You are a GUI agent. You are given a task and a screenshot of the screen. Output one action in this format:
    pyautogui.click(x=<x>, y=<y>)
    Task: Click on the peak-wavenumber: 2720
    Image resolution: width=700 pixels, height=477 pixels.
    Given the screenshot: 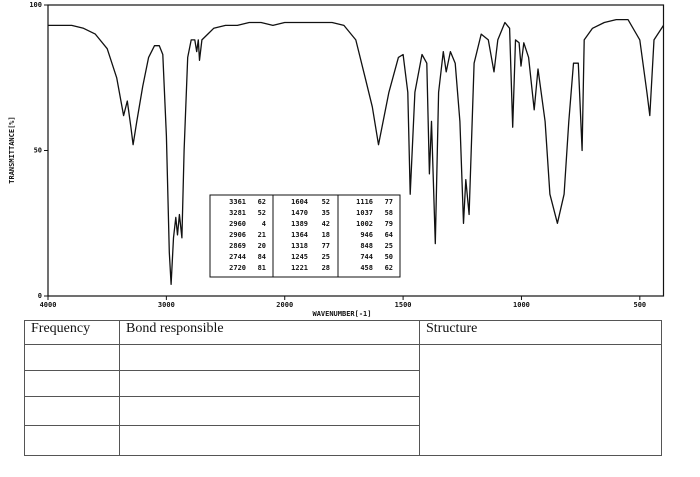 What is the action you would take?
    pyautogui.click(x=237, y=268)
    